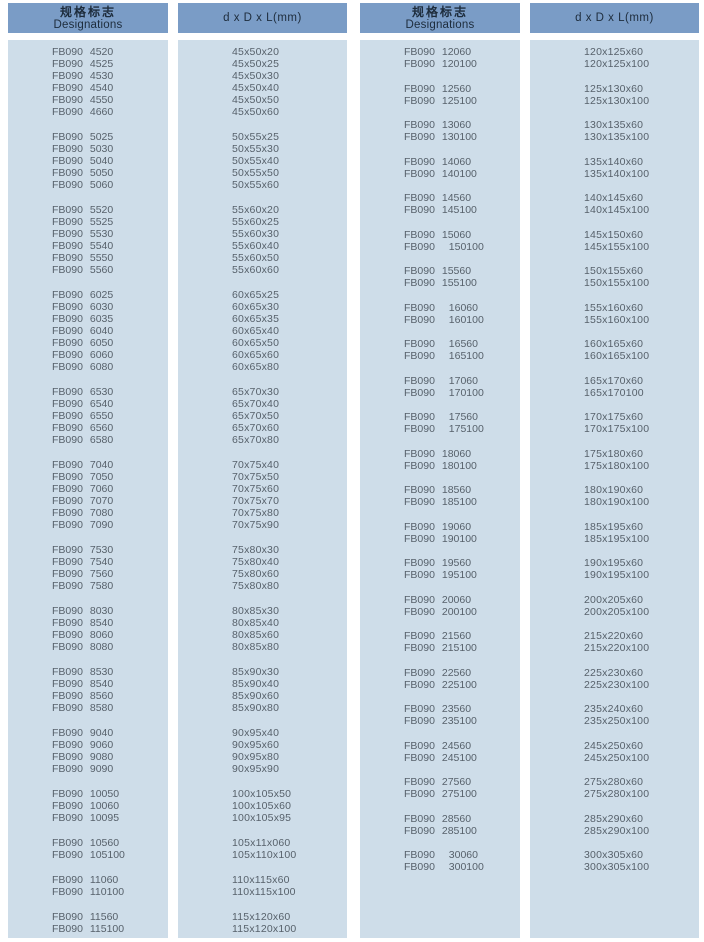 Image resolution: width=704 pixels, height=942 pixels. What do you see at coordinates (262, 818) in the screenshot?
I see `dims-cell: 100x105x95` at bounding box center [262, 818].